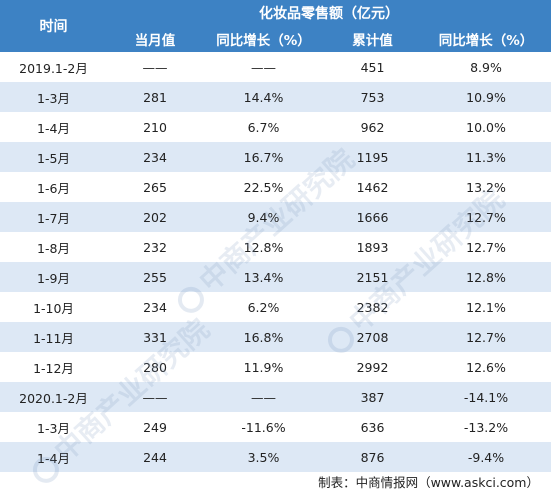 The height and width of the screenshot is (499, 551). I want to click on cell-monthly-value: 202, so click(155, 217).